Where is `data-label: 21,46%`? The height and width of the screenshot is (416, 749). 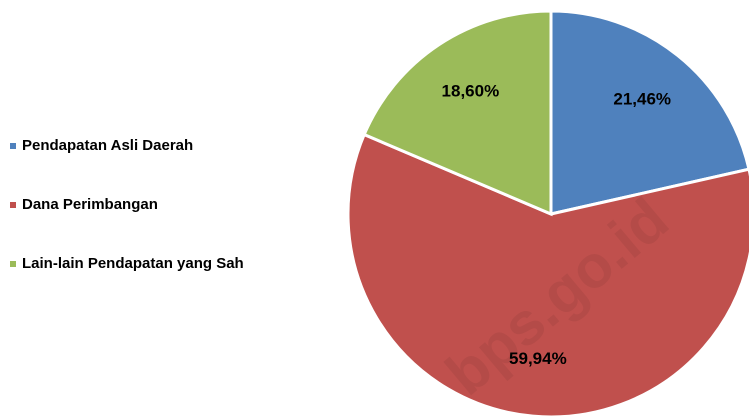
data-label: 21,46% is located at coordinates (642, 98).